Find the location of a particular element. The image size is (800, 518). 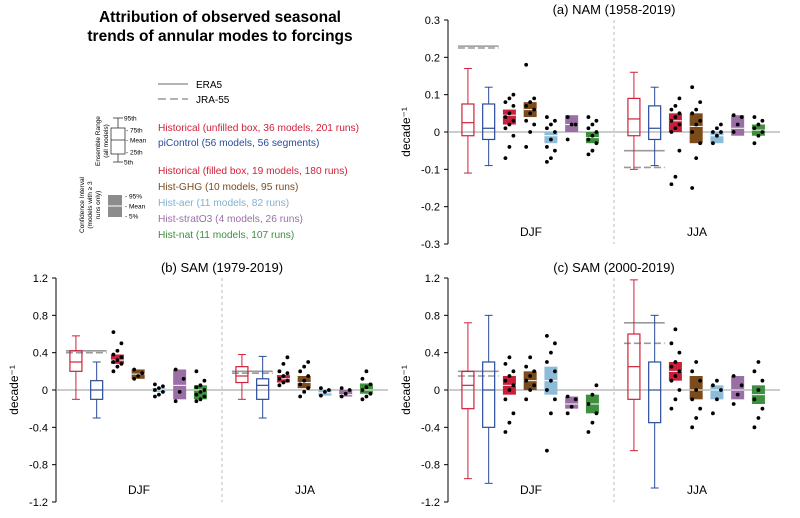

y-tick-label: 0.3 is located at coordinates (432, 21).